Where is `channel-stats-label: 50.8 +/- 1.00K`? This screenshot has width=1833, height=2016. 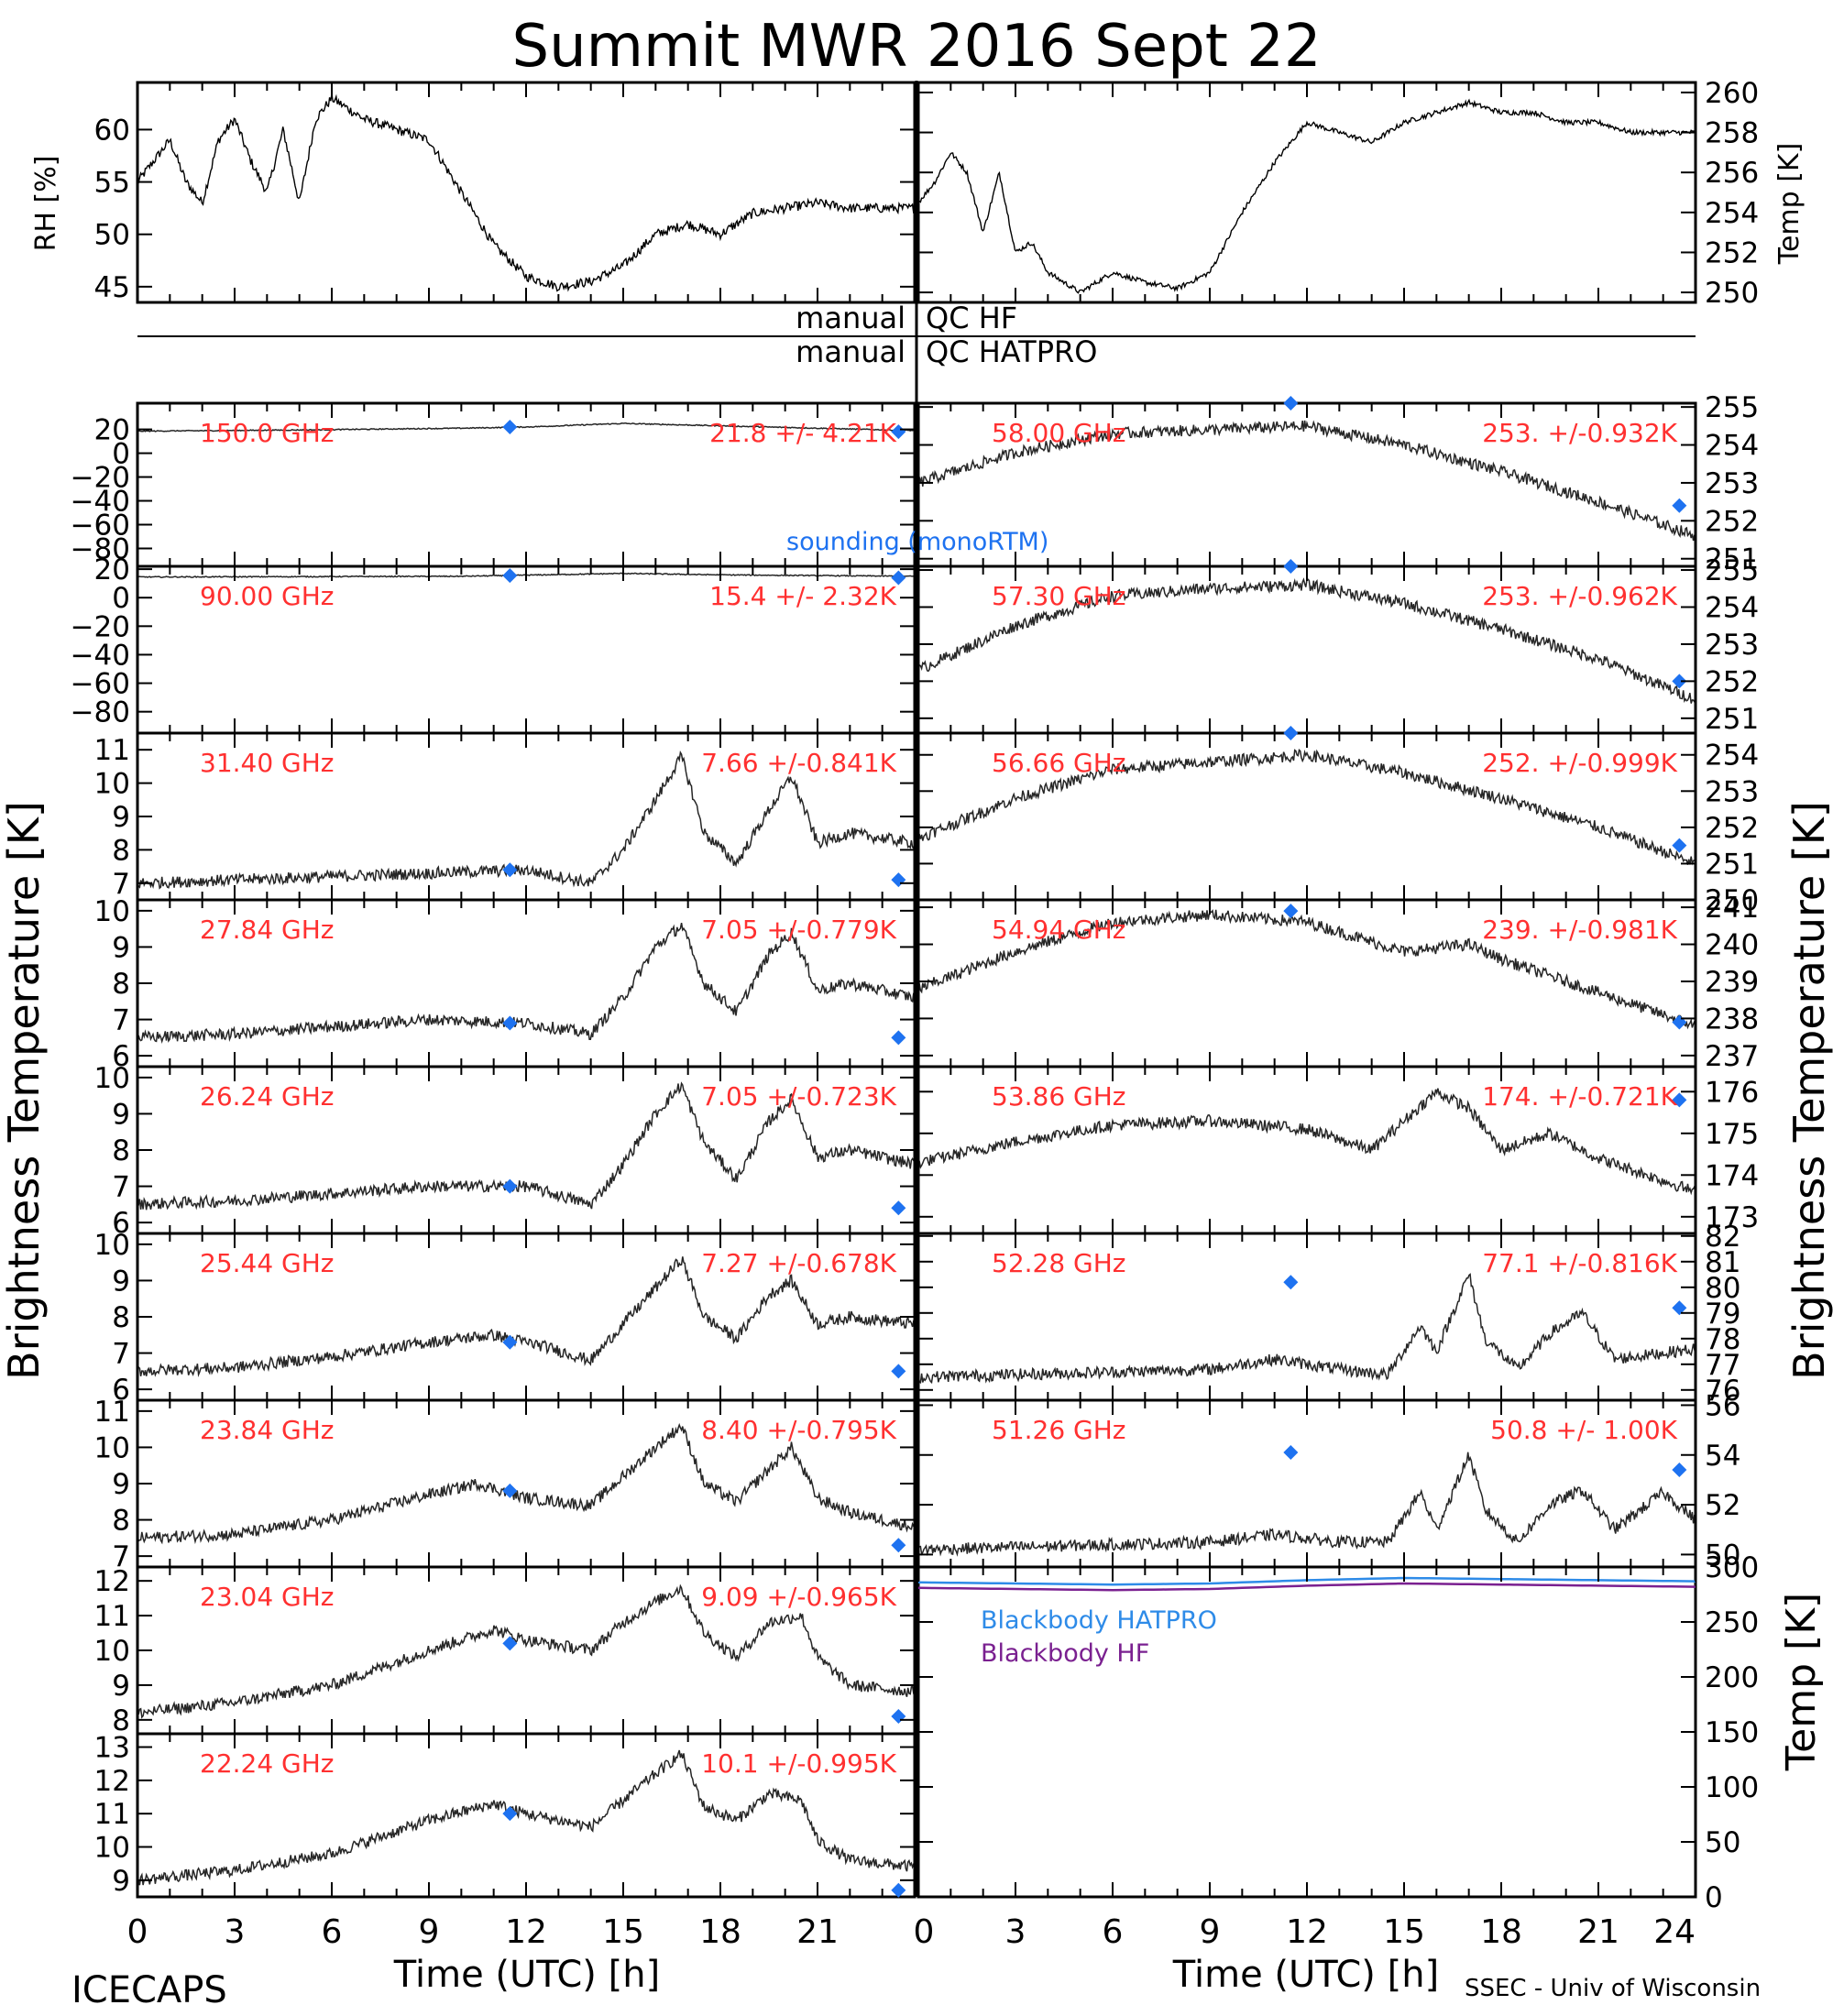
channel-stats-label: 50.8 +/- 1.00K is located at coordinates (1583, 1430).